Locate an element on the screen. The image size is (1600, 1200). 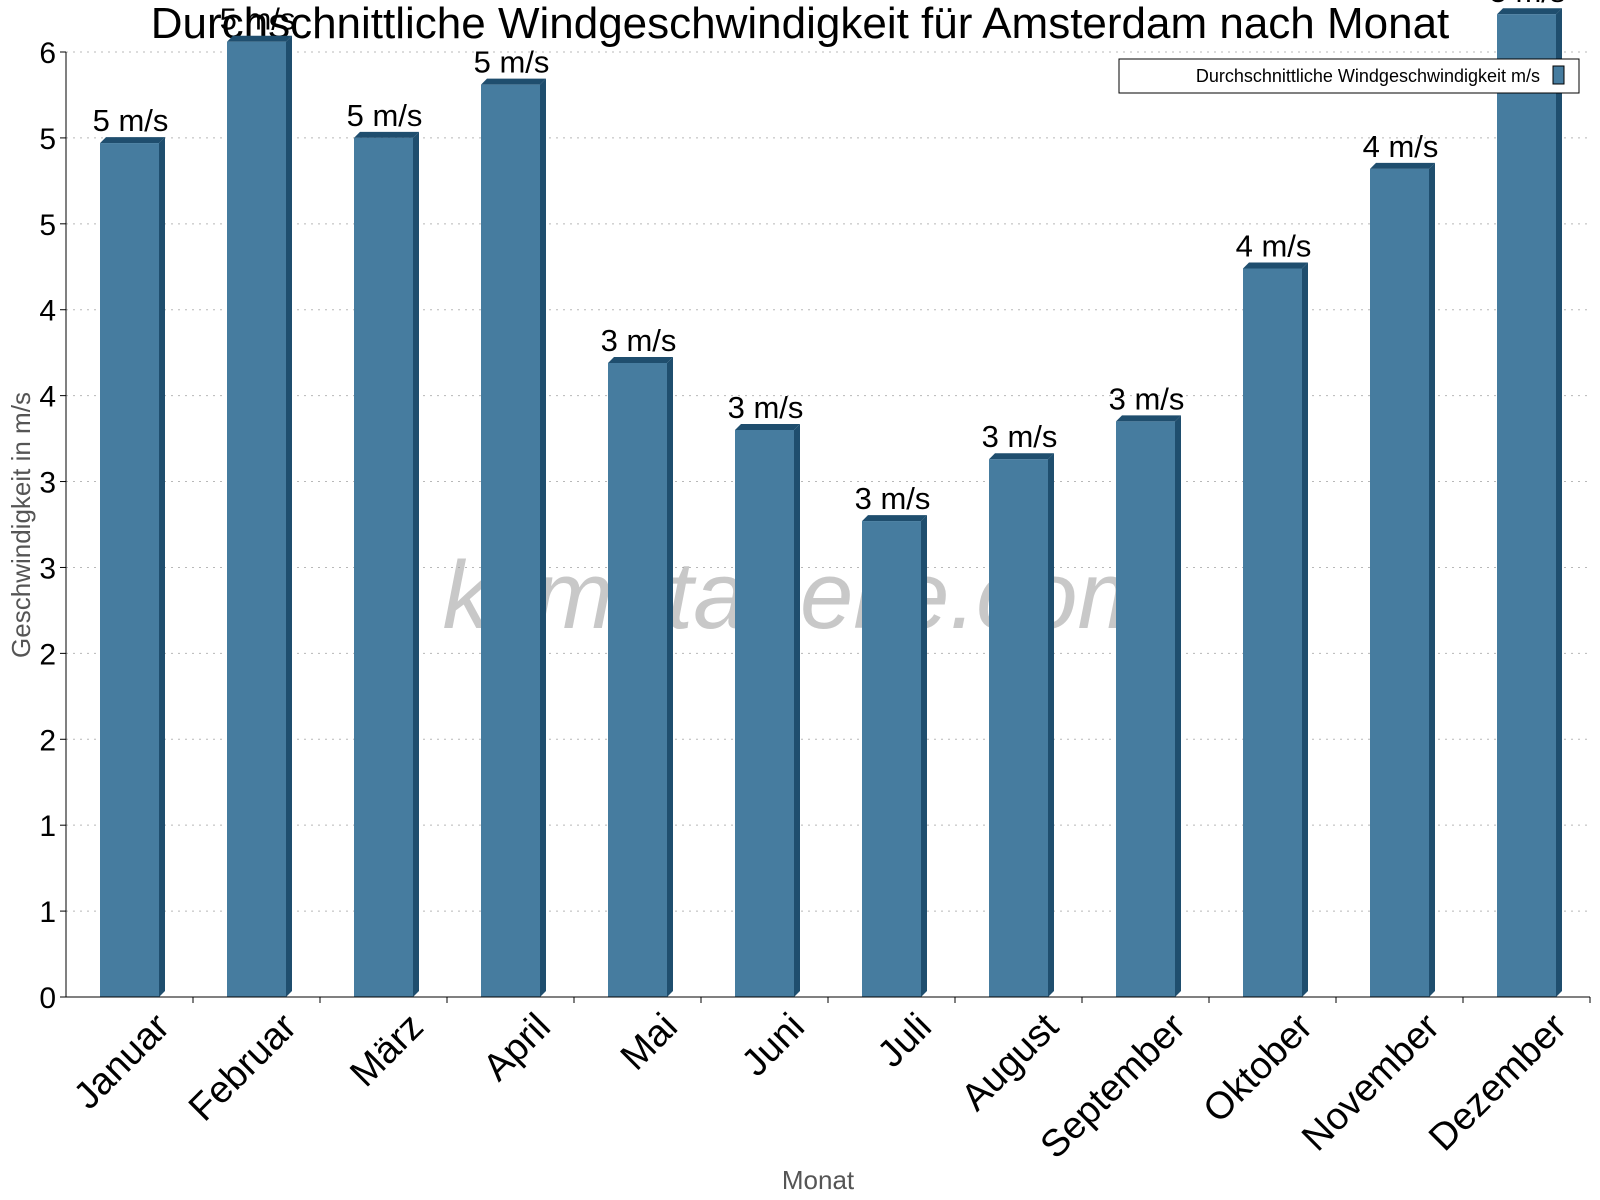
x-tick-label: März is located at coordinates (386, 1050).